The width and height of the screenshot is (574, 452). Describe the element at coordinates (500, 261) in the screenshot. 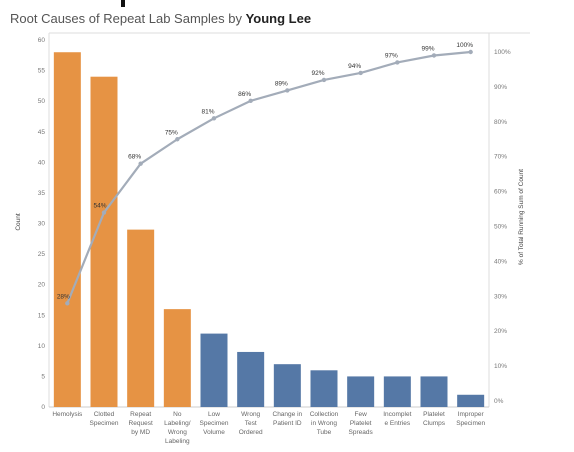

I see `y2-tick-label: 40%` at that location.